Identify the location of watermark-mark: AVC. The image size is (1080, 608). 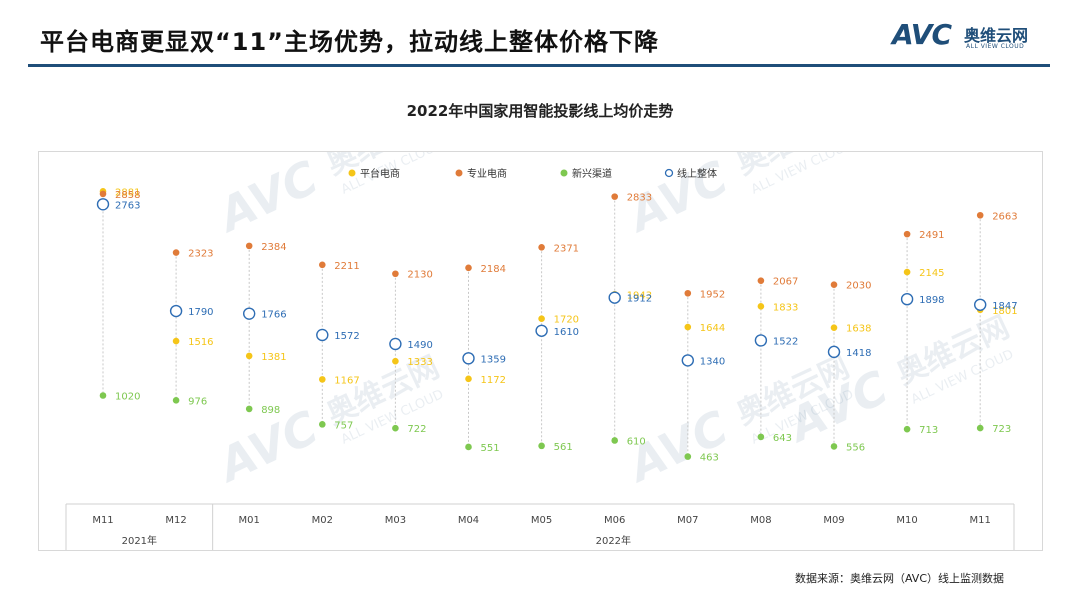
(267, 197).